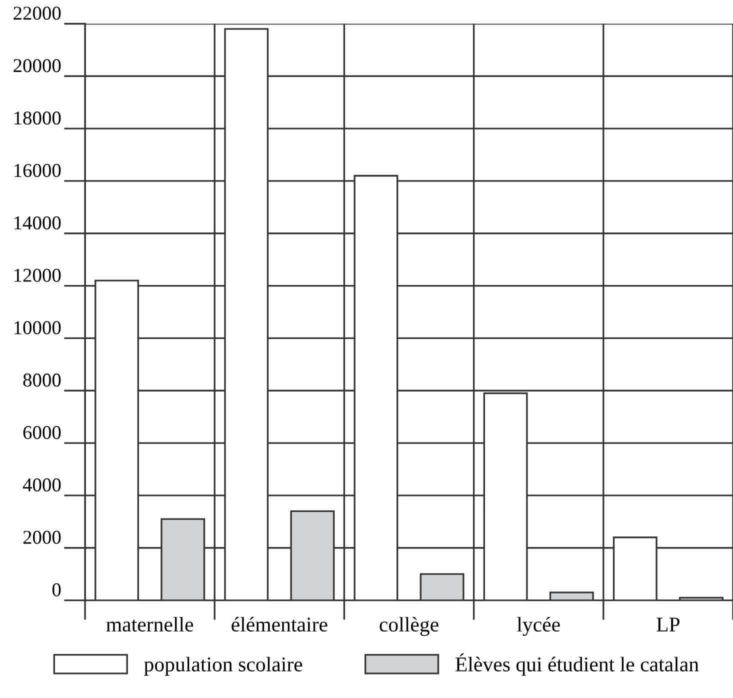  What do you see at coordinates (409, 626) in the screenshot?
I see `x-tick-label: collège` at bounding box center [409, 626].